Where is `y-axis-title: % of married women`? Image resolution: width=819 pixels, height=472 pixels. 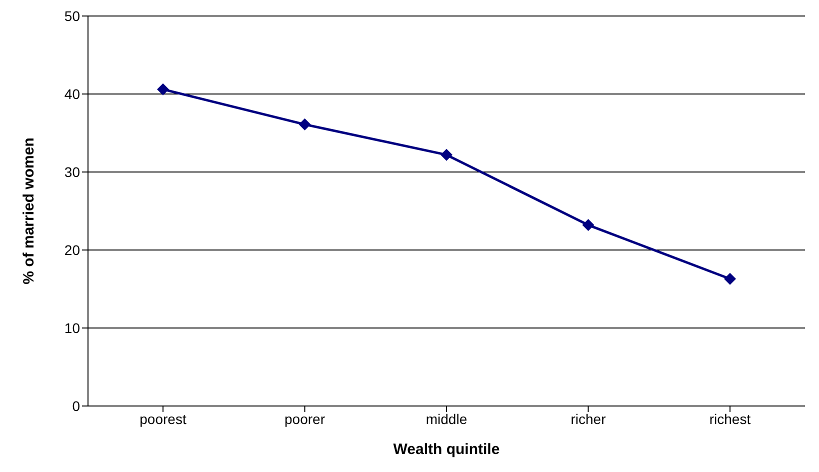 y-axis-title: % of married women is located at coordinates (29, 211).